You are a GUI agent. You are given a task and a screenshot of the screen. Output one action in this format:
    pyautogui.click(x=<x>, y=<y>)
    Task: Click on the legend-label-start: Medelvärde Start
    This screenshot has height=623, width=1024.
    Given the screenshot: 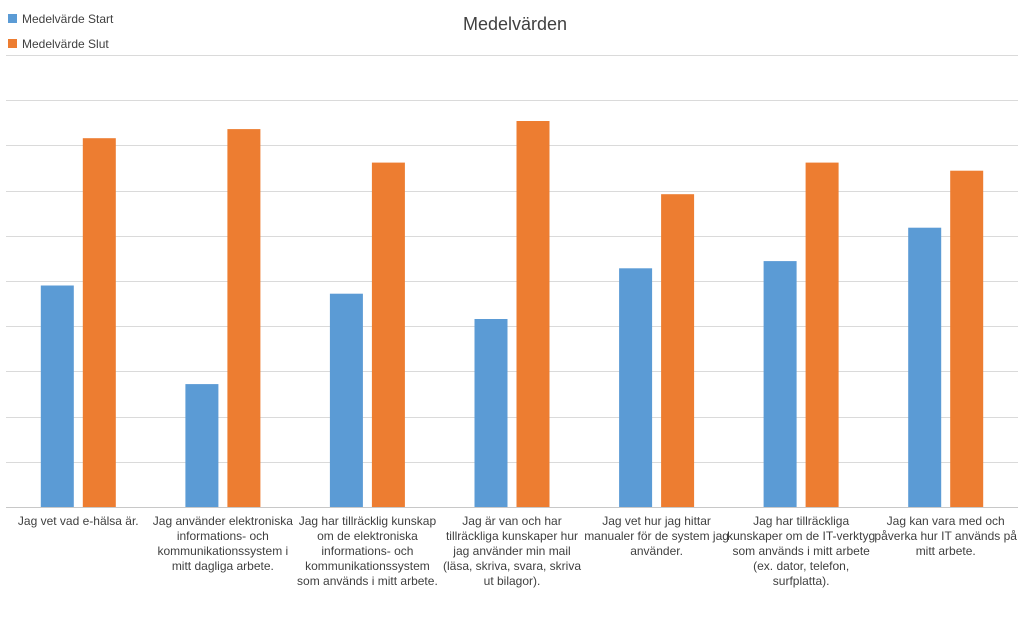 What is the action you would take?
    pyautogui.click(x=68, y=18)
    